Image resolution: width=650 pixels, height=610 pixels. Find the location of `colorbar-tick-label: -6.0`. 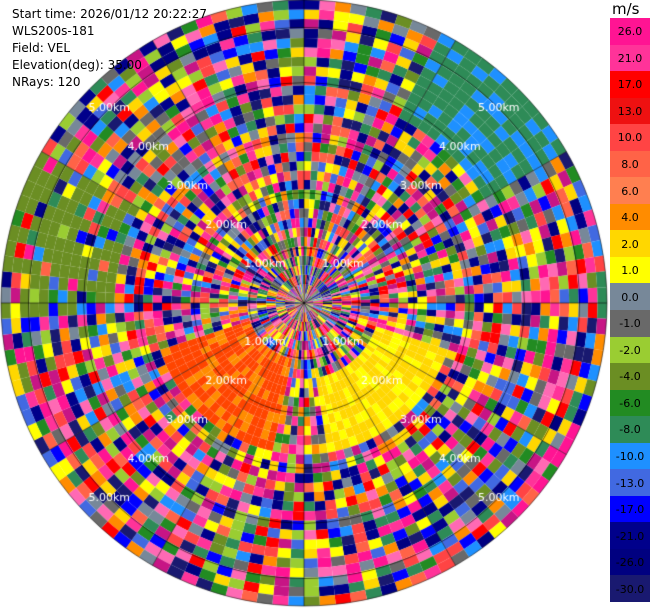

colorbar-tick-label: -6.0 is located at coordinates (630, 403).